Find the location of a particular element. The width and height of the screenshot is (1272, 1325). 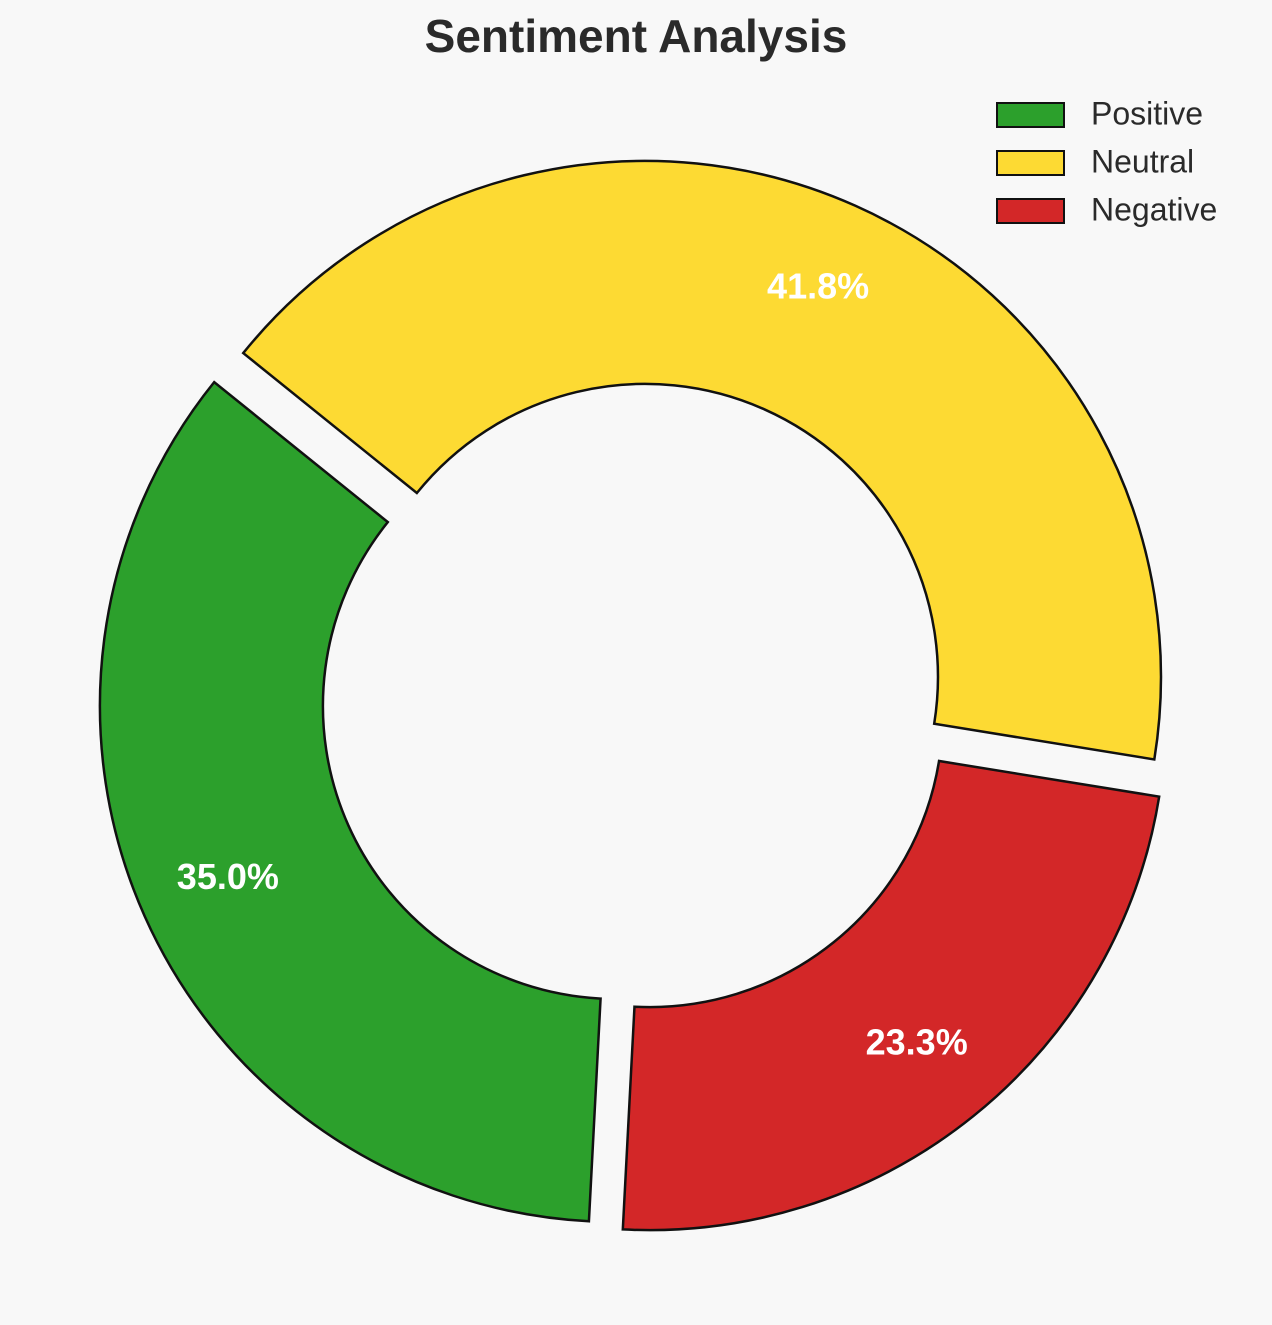

legend-label: Neutral is located at coordinates (1142, 161).